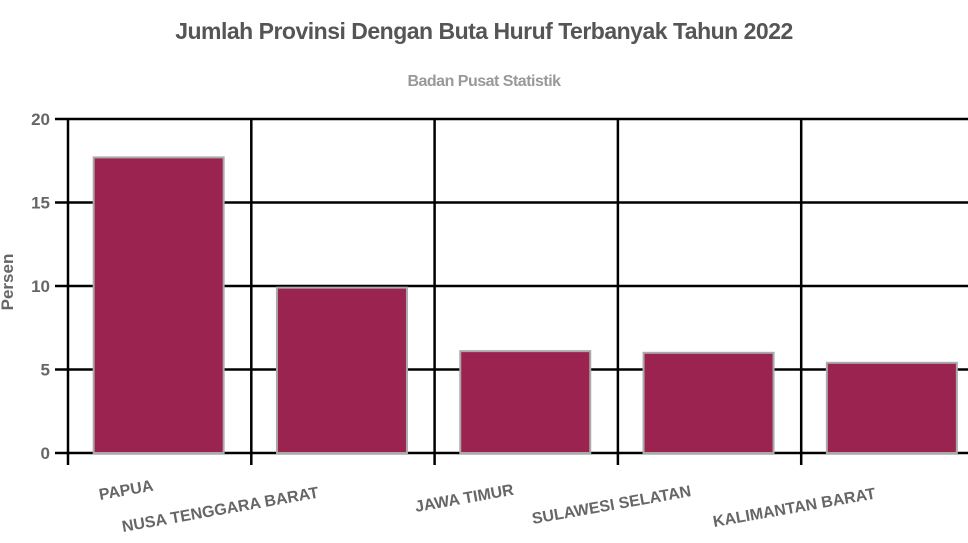 The image size is (968, 543). Describe the element at coordinates (158, 305) in the screenshot. I see `bar-papua` at that location.